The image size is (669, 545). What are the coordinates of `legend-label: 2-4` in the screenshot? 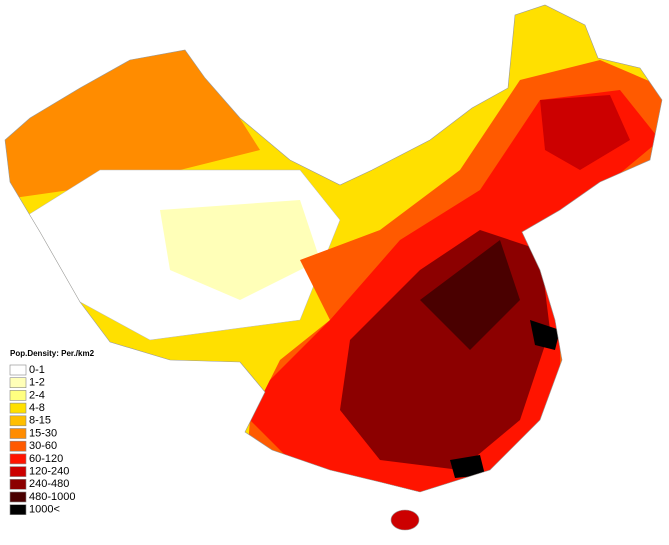 It's located at (37, 395).